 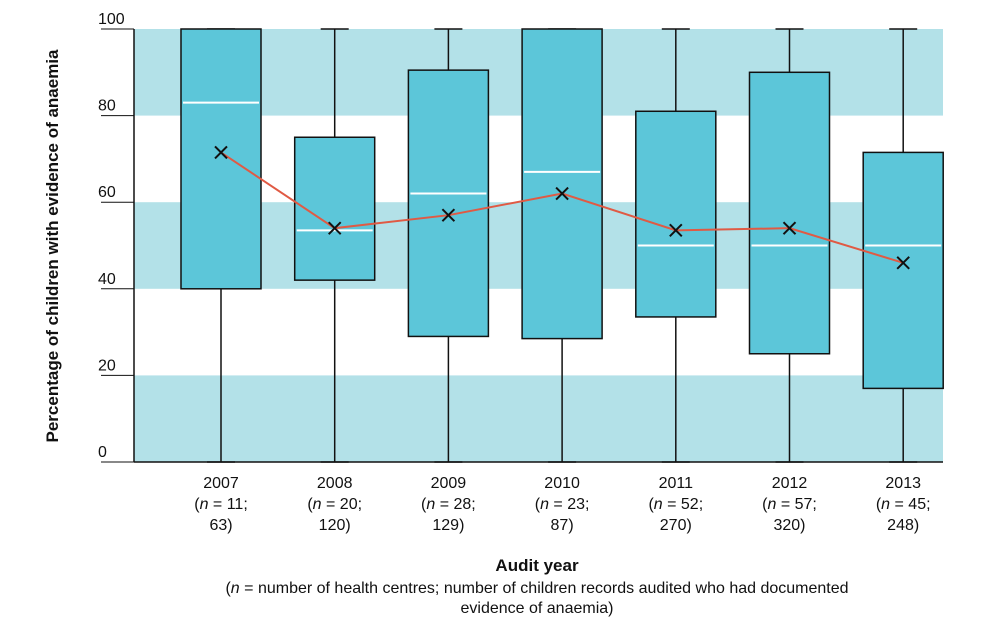 I want to click on x-tick-label-2013: 2013 (n = 45; 248), so click(x=903, y=504).